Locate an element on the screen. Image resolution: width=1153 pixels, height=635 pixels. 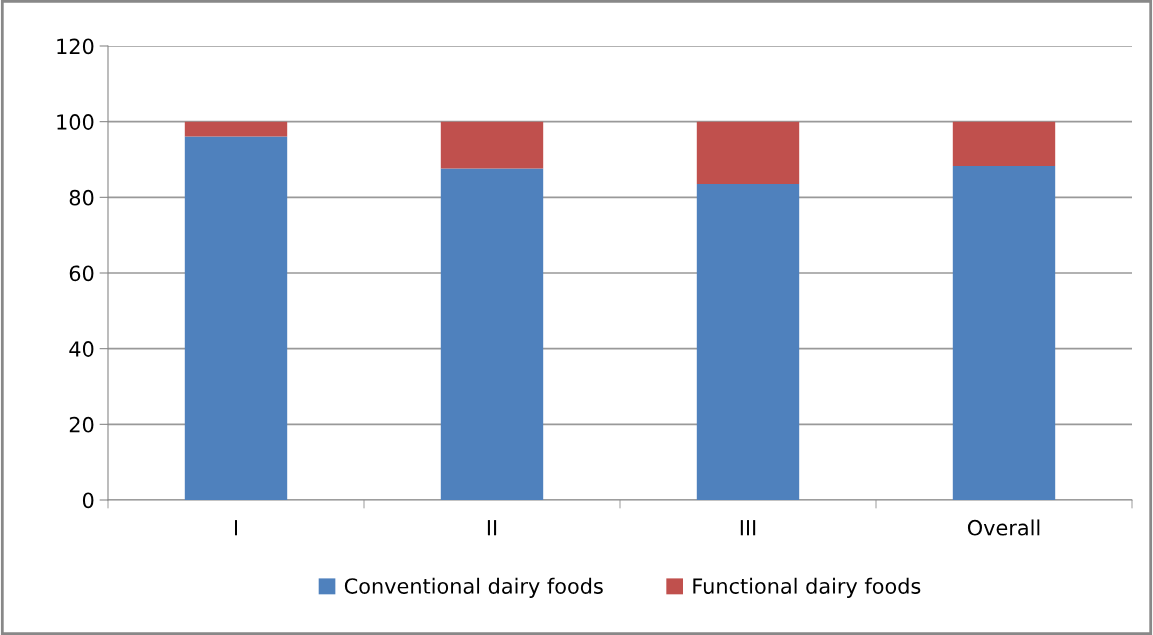
y-tick-label: 20 is located at coordinates (81, 424).